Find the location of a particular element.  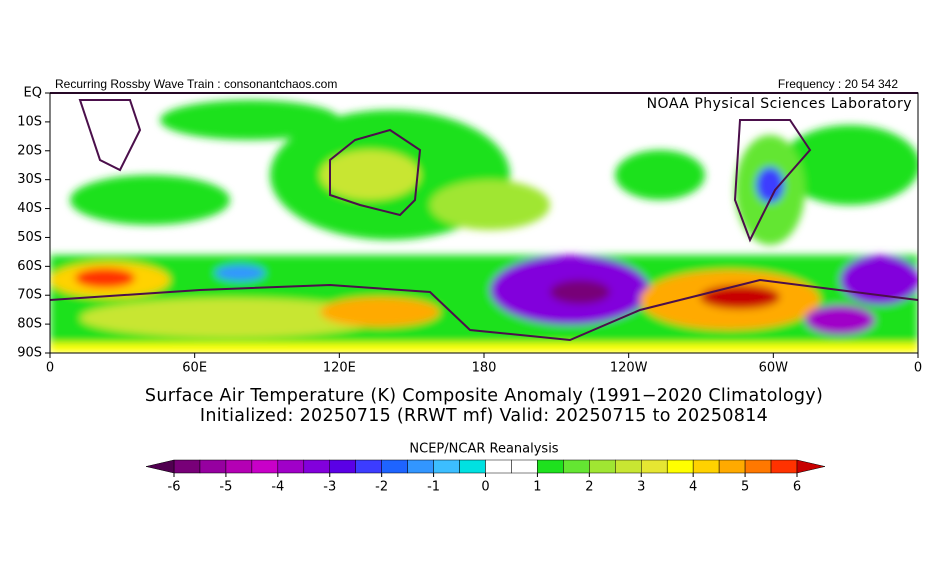

colorbar-under is located at coordinates (160, 466).